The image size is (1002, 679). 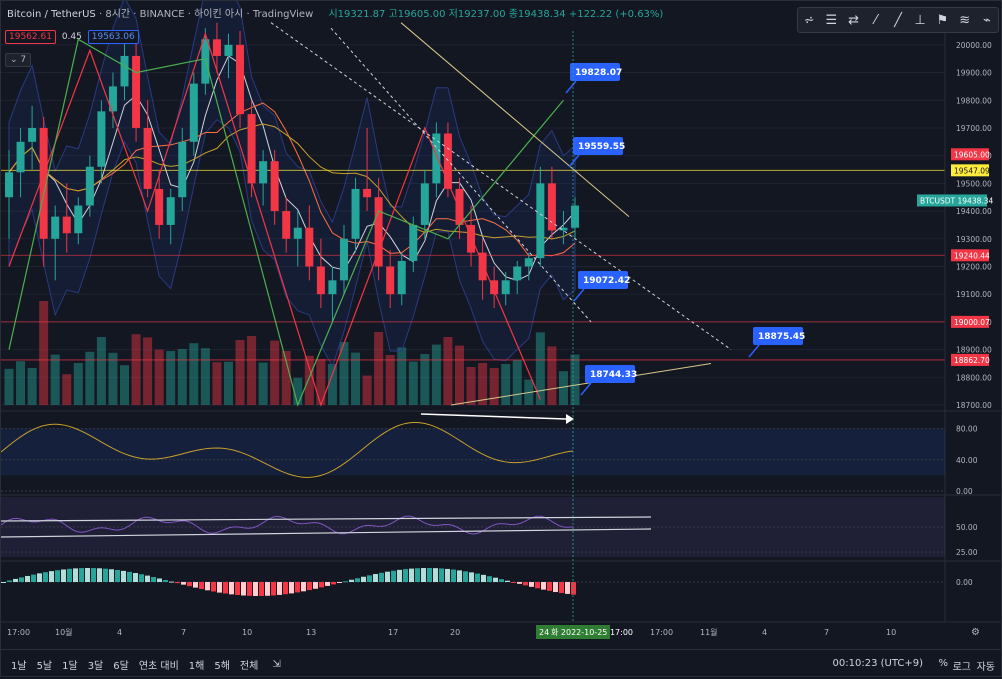 I want to click on indicators-icon: ⩫, so click(x=809, y=20).